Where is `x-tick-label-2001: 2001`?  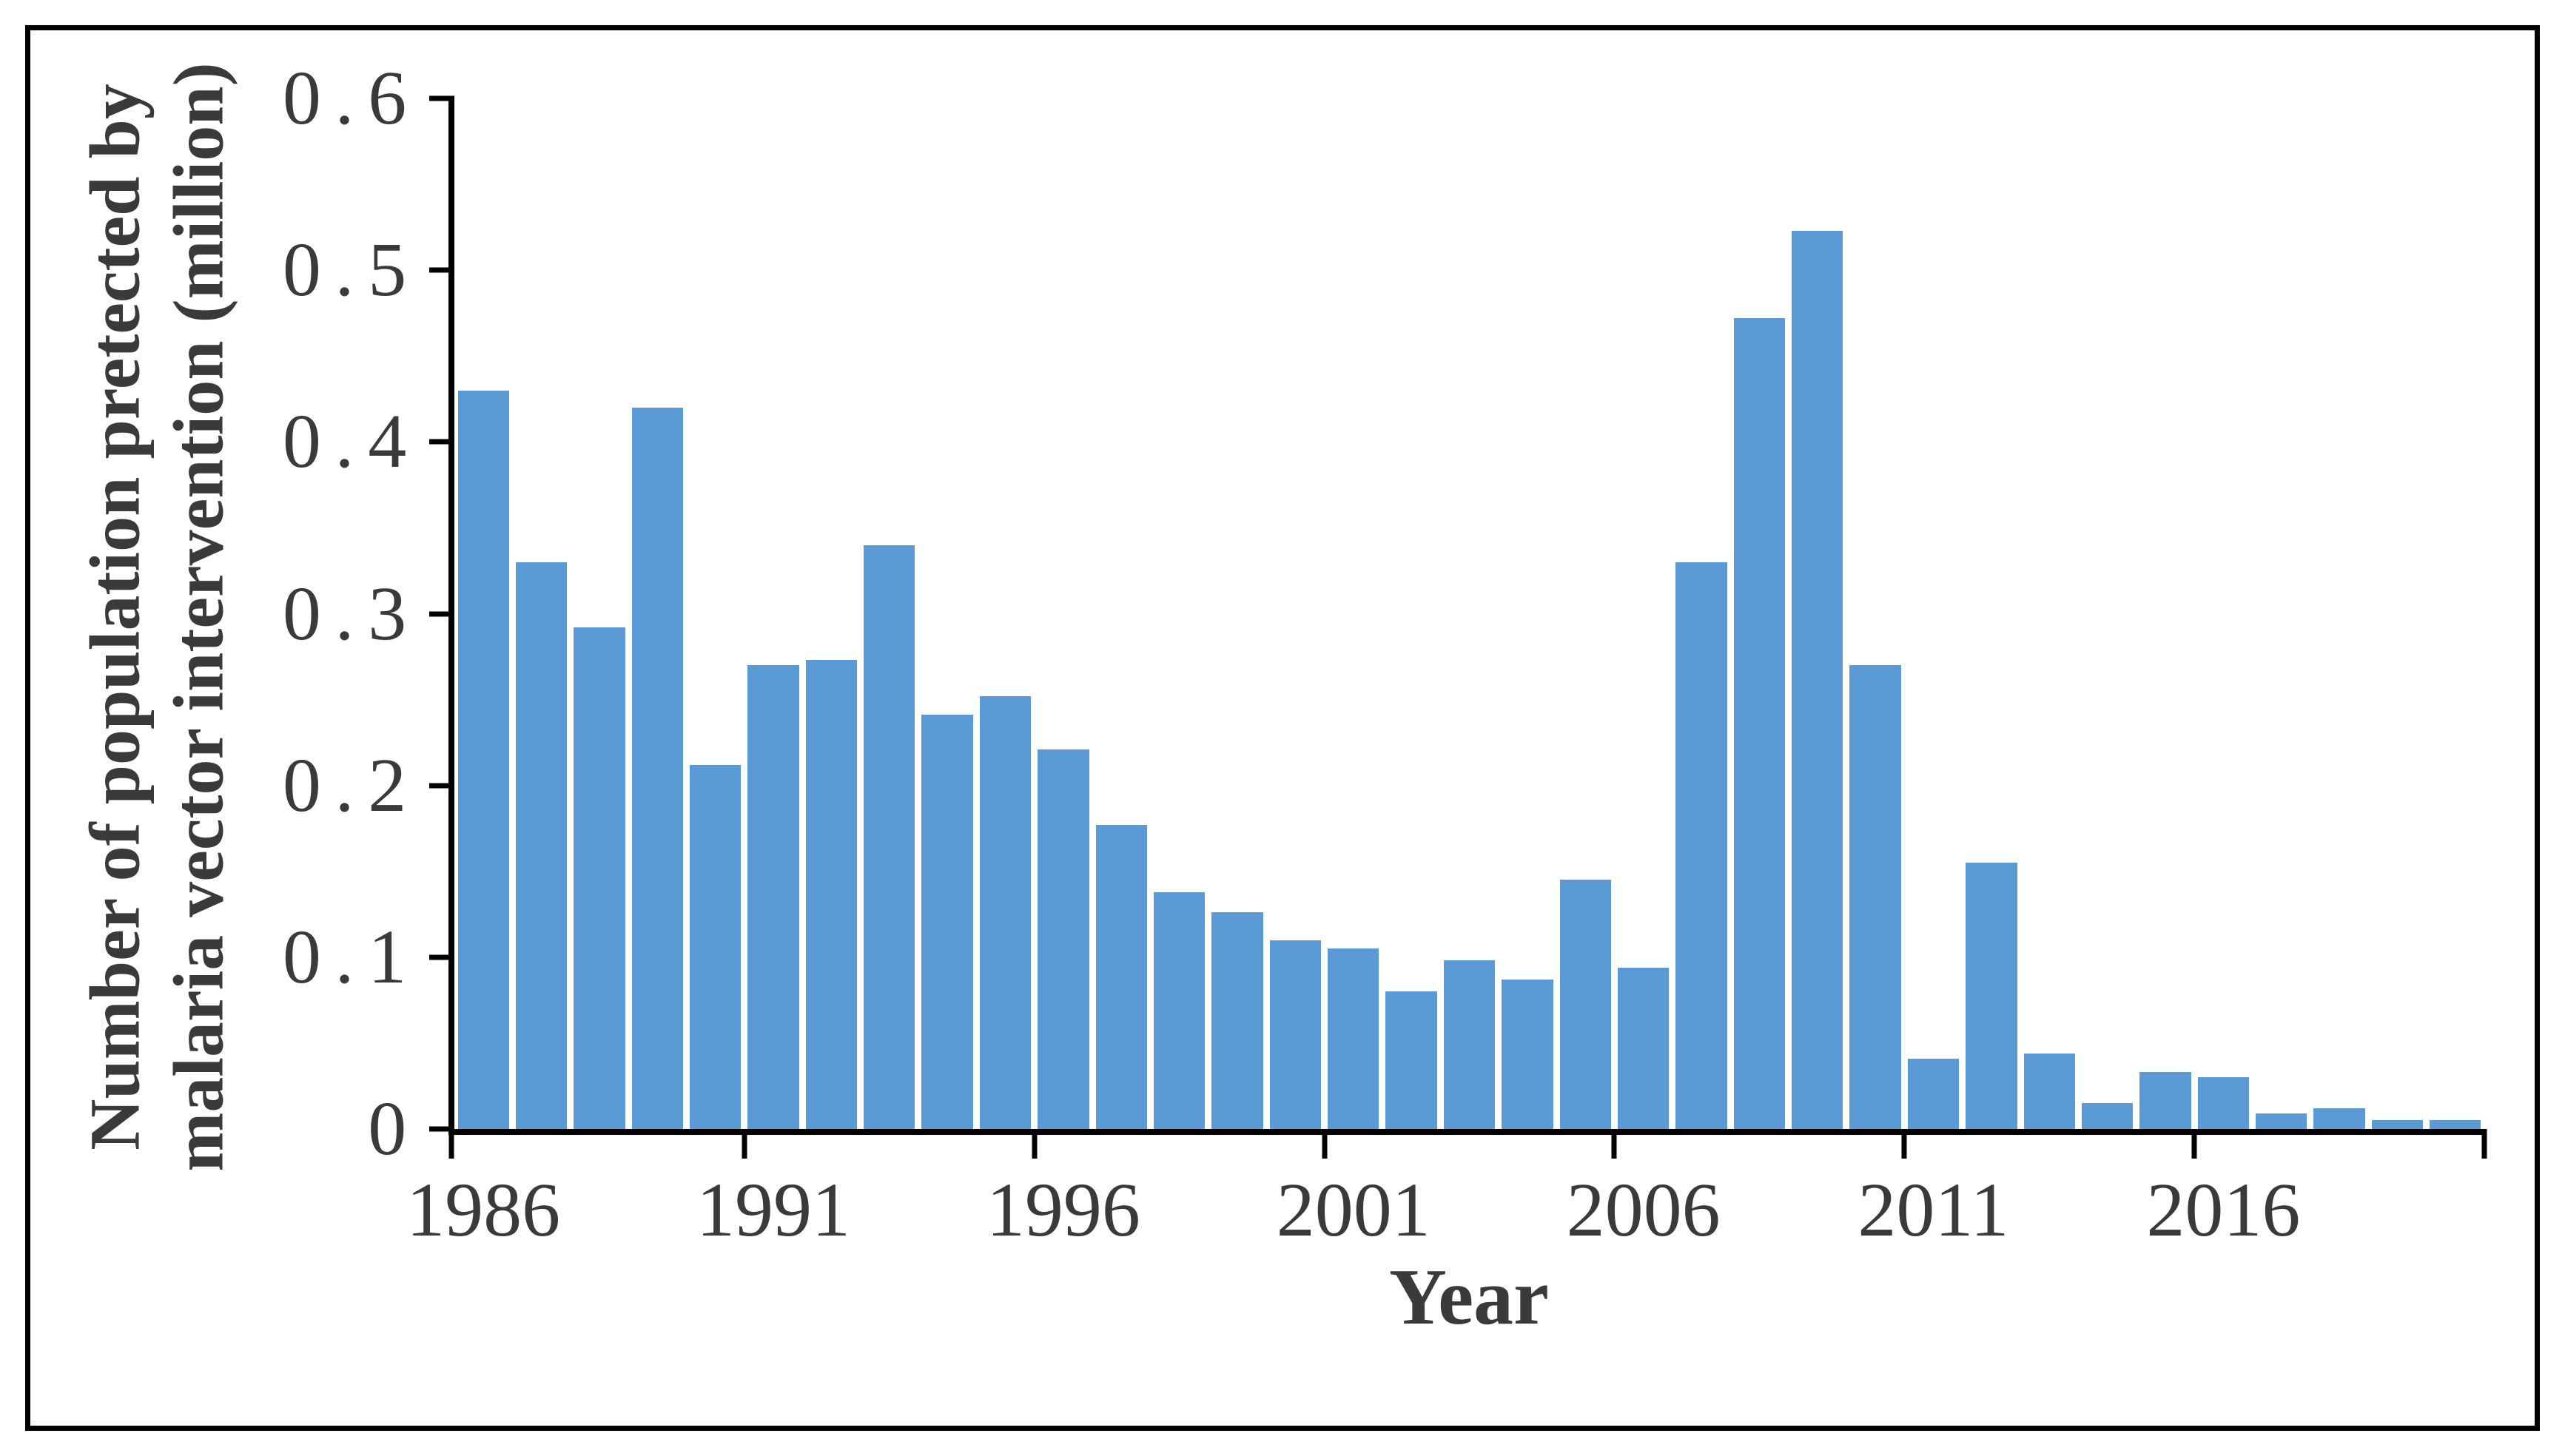
x-tick-label-2001: 2001 is located at coordinates (1354, 1210).